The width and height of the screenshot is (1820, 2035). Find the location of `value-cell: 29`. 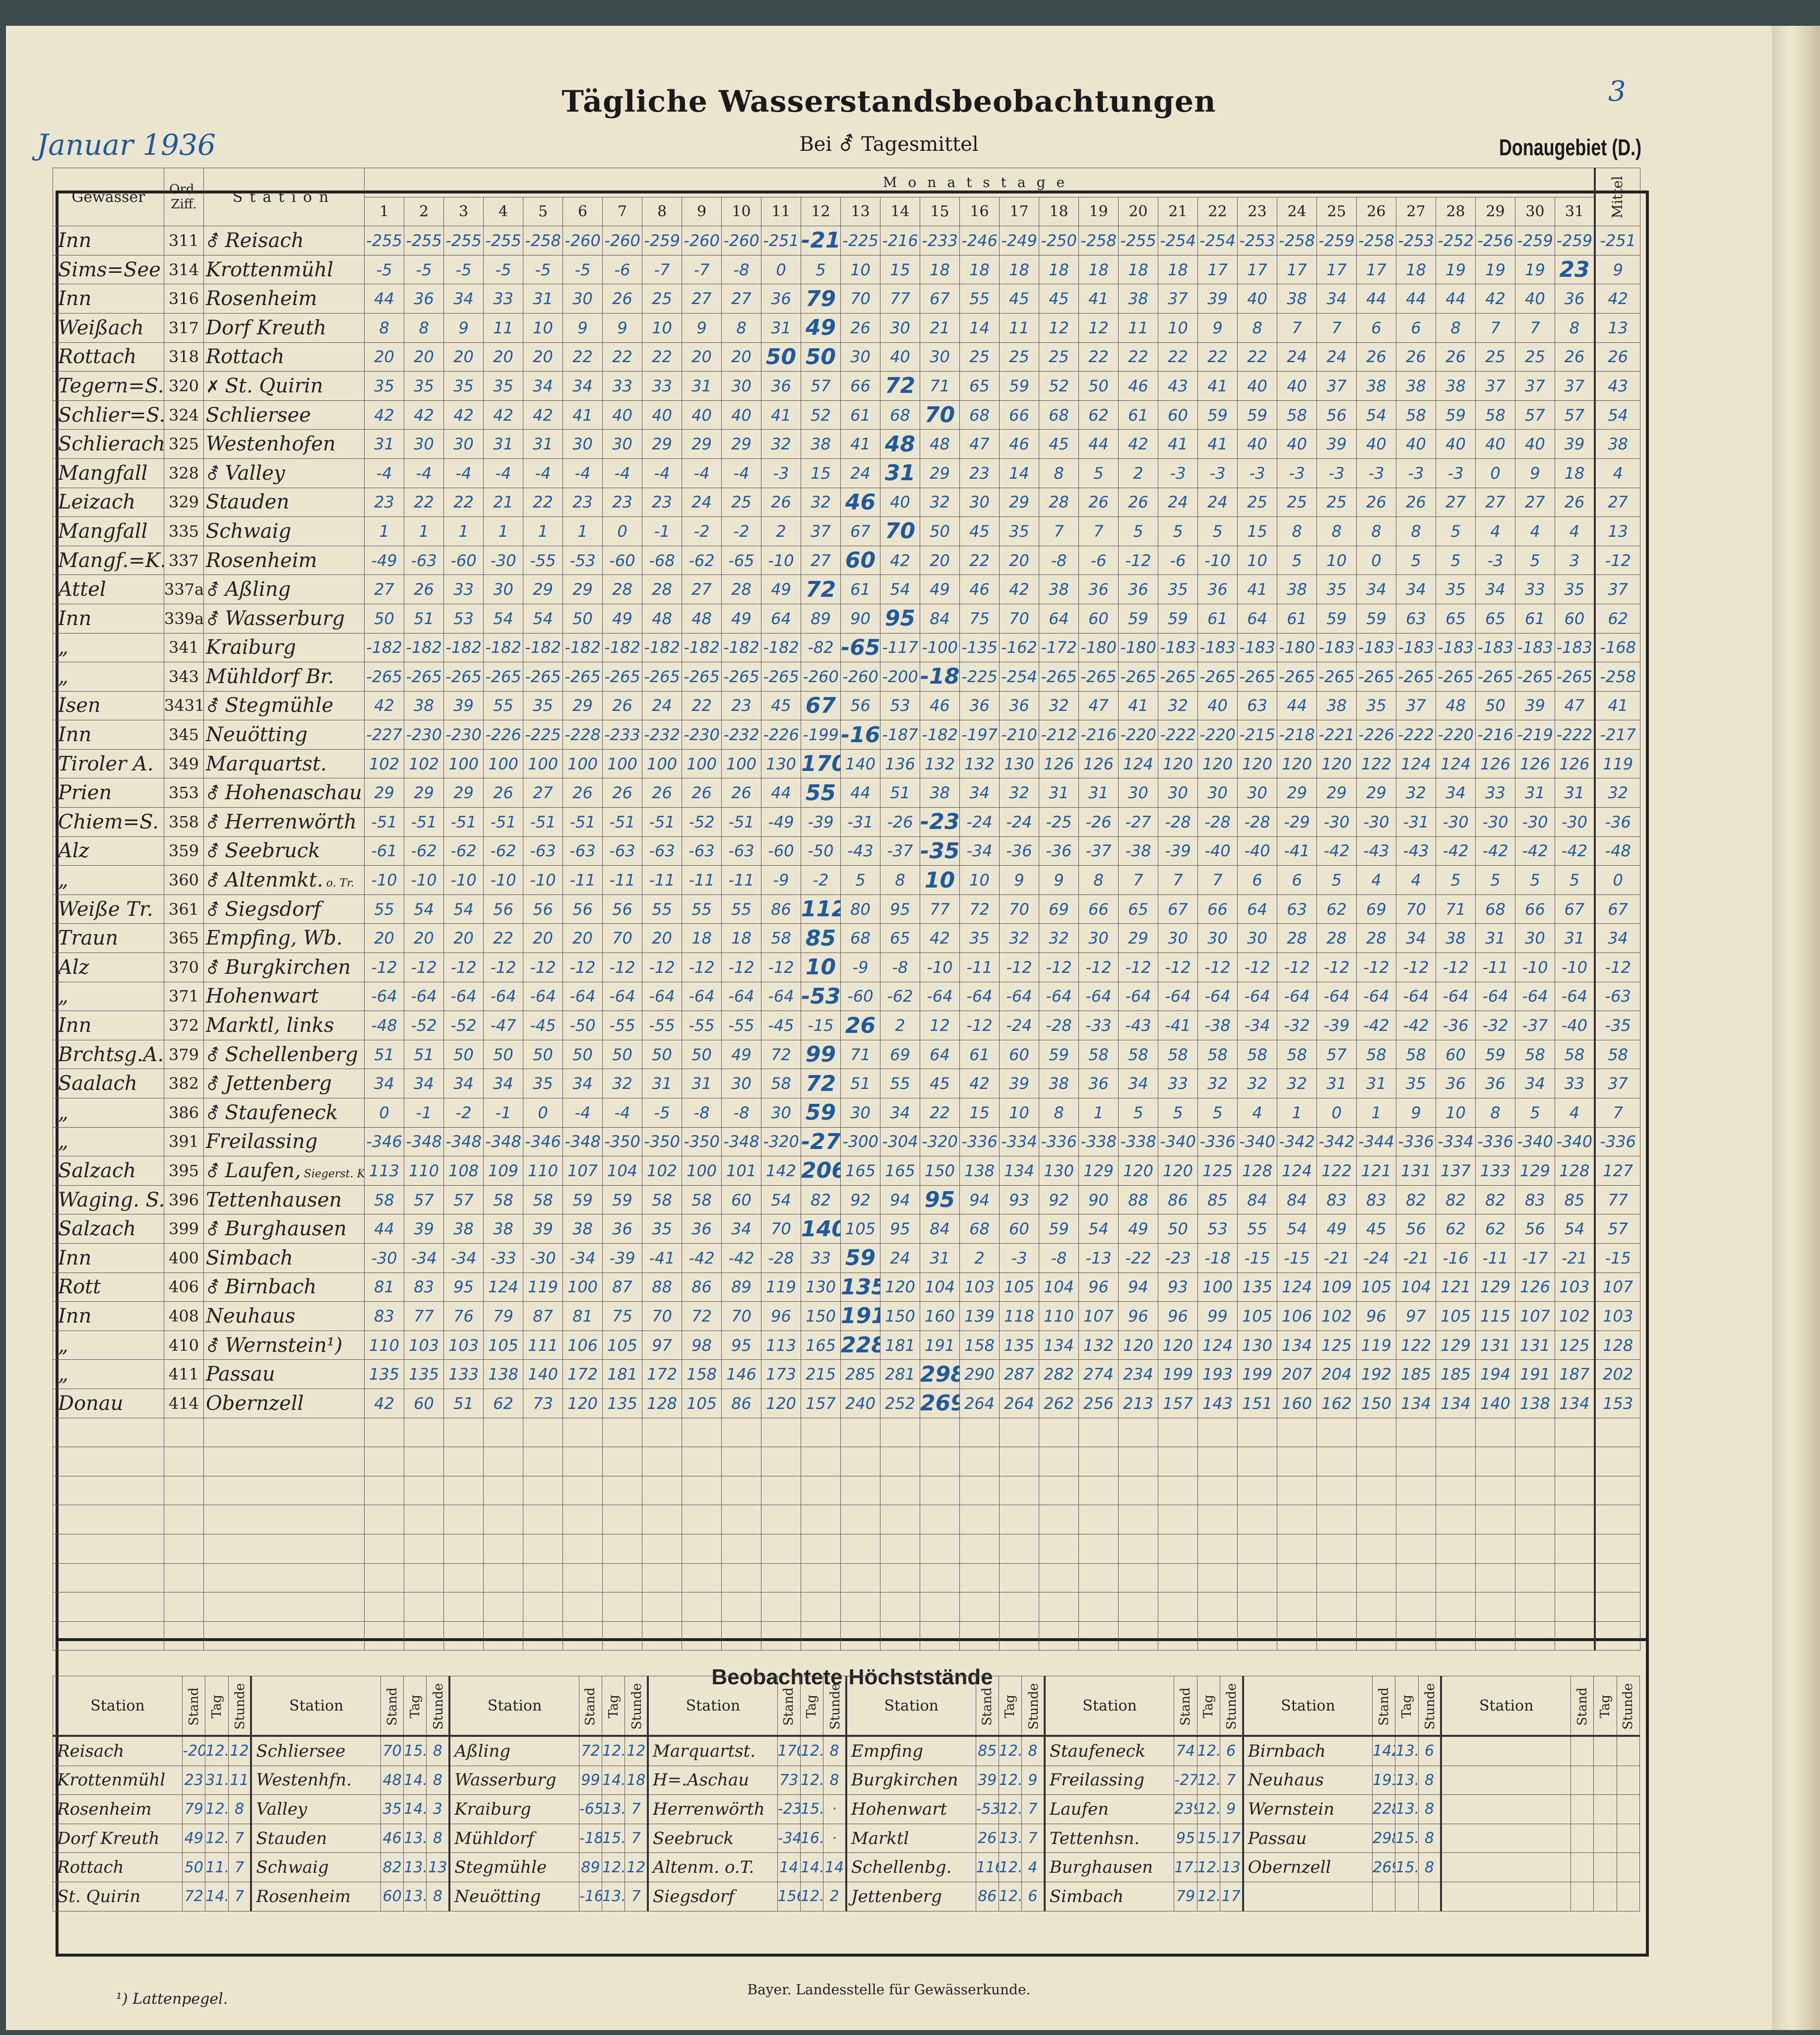

value-cell: 29 is located at coordinates (940, 473).